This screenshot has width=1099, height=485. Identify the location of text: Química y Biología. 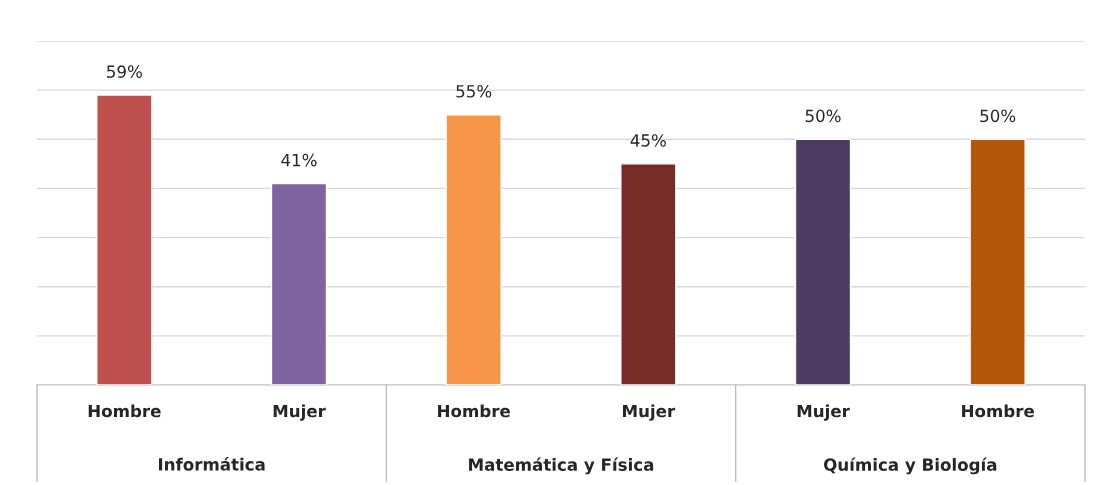
(910, 466).